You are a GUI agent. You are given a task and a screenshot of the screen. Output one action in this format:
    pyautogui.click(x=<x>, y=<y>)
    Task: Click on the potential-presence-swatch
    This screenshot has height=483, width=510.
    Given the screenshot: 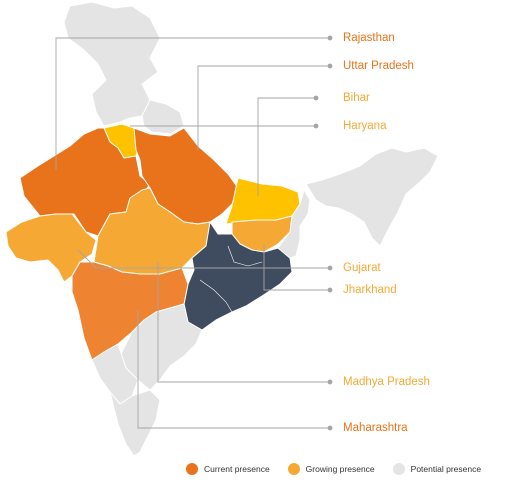 What is the action you would take?
    pyautogui.click(x=398, y=469)
    